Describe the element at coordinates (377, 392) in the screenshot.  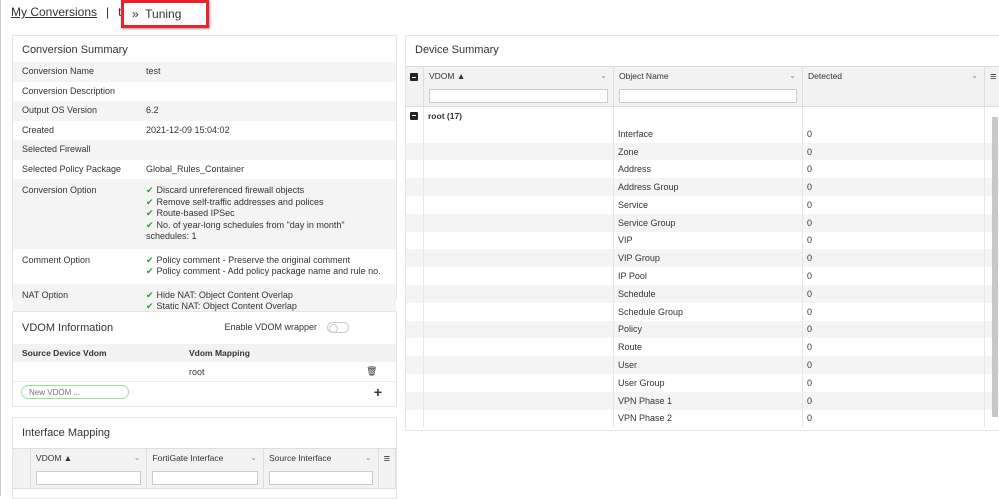
I see `plus-icon: +` at that location.